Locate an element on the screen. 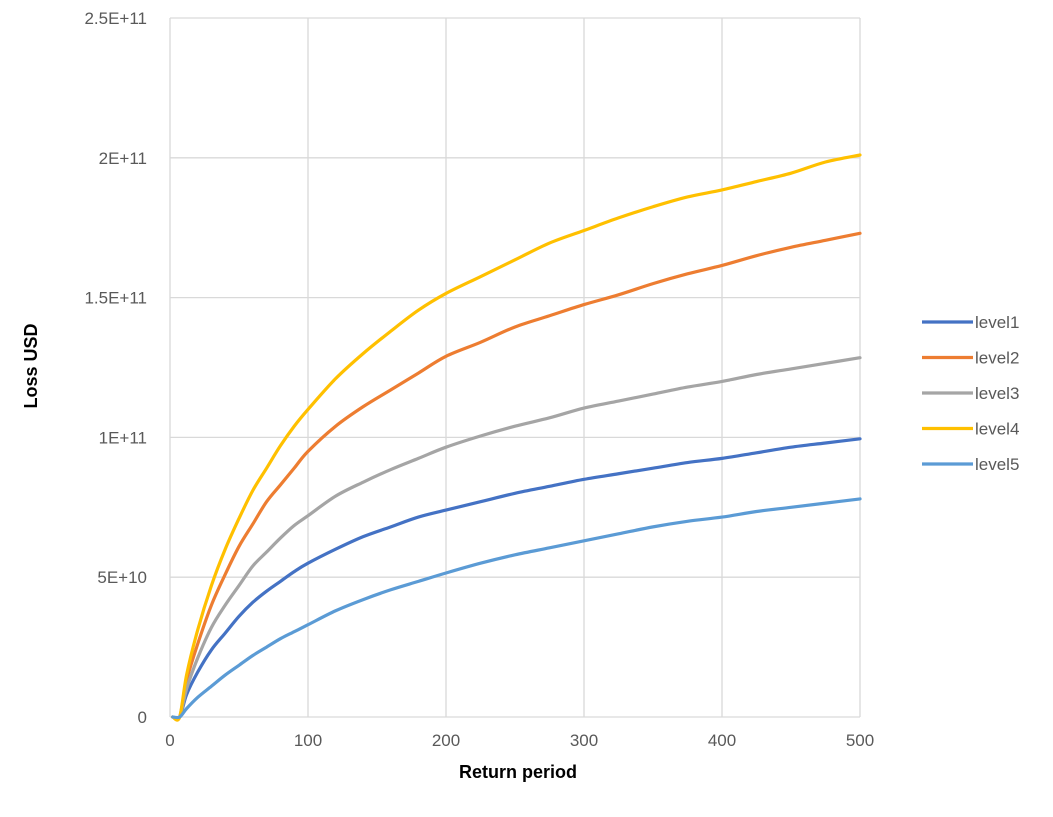  legend: level1 level2 level3 level4 level5 is located at coordinates (970, 393).